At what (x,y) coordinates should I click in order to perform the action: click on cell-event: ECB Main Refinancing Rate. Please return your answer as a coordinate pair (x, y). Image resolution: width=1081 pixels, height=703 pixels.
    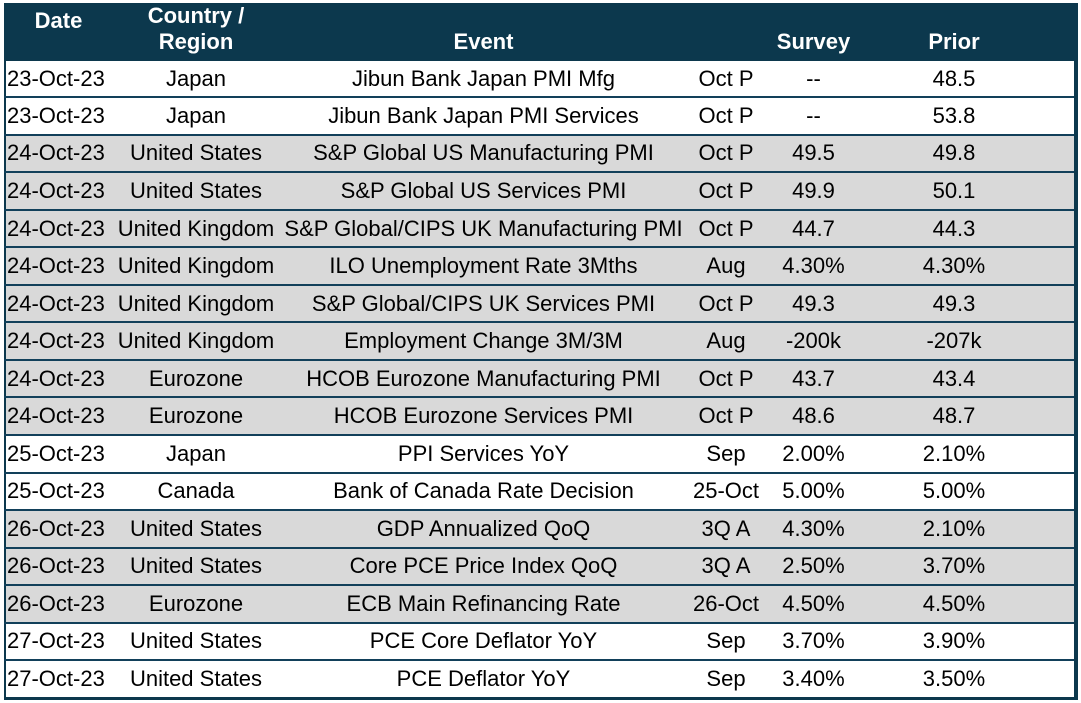
    Looking at the image, I should click on (483, 603).